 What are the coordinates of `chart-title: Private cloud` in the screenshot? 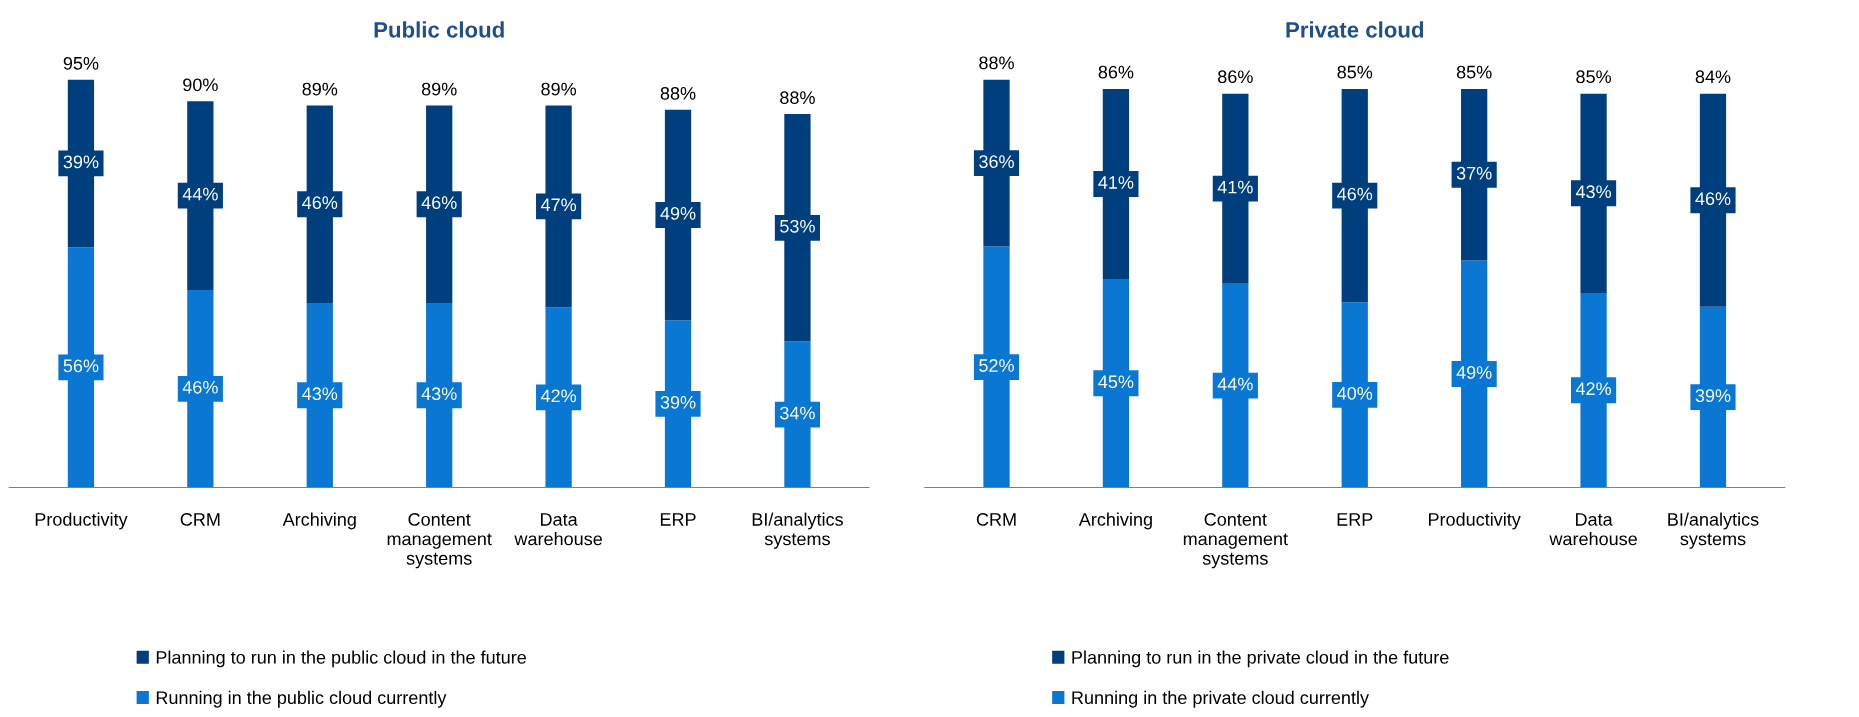 It's located at (1355, 29).